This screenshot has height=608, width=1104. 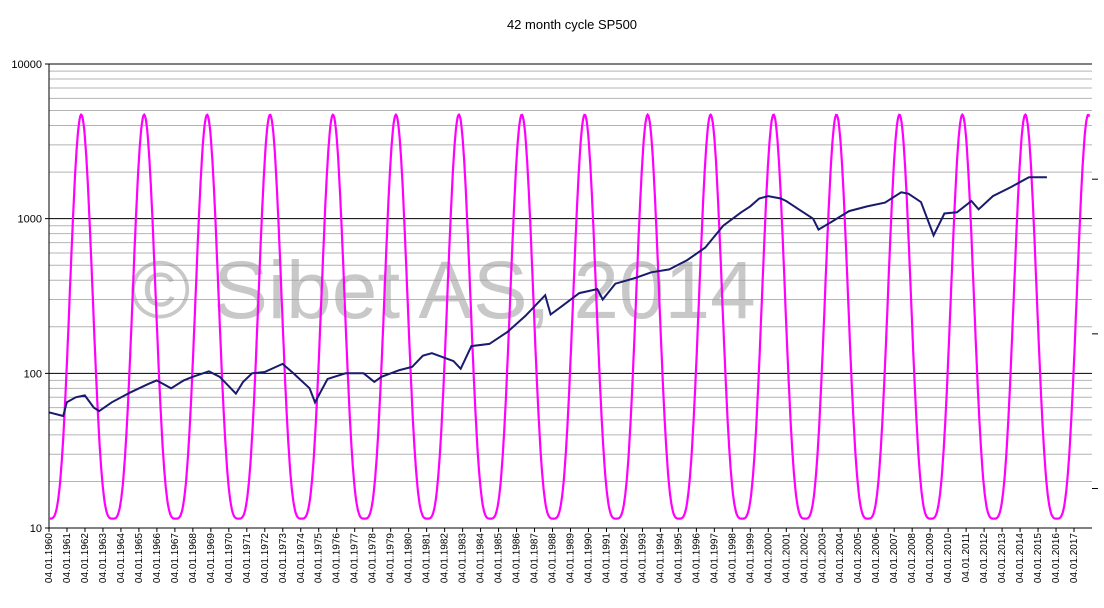 What do you see at coordinates (211, 558) in the screenshot?
I see `x-tick-label: 04.01.1969` at bounding box center [211, 558].